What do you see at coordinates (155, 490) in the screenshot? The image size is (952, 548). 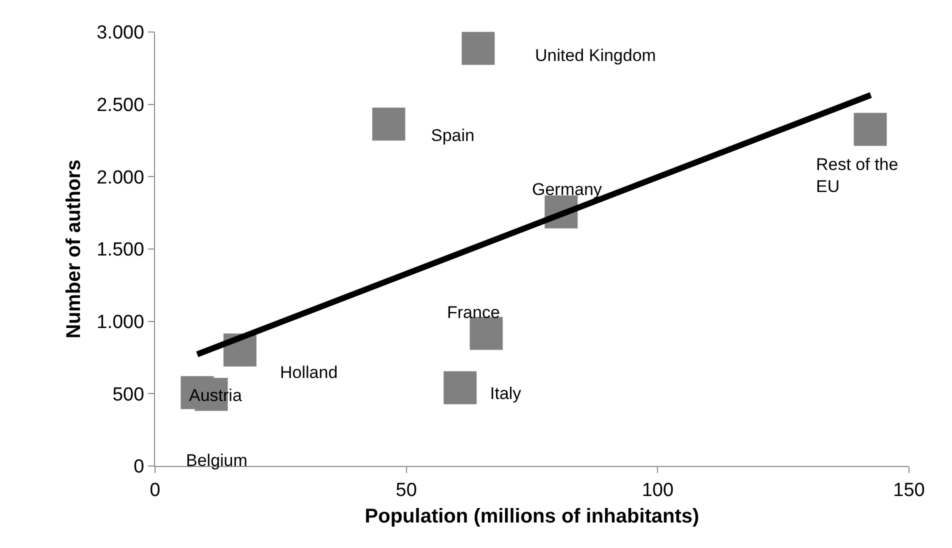 I see `x-tick-label: 0` at bounding box center [155, 490].